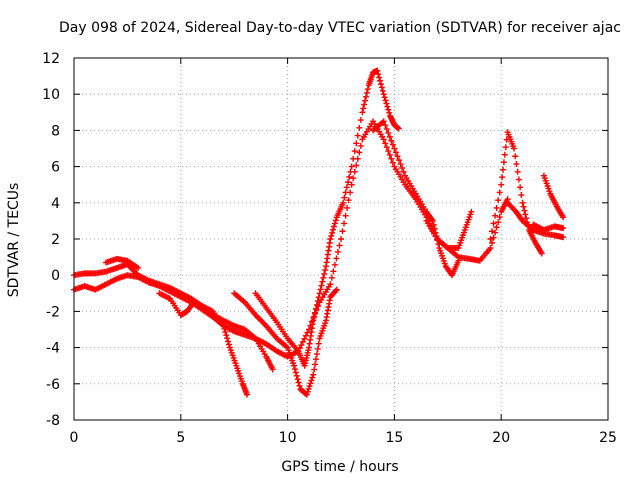 Image resolution: width=640 pixels, height=480 pixels. What do you see at coordinates (51, 59) in the screenshot?
I see `y-tick-label: 12` at bounding box center [51, 59].